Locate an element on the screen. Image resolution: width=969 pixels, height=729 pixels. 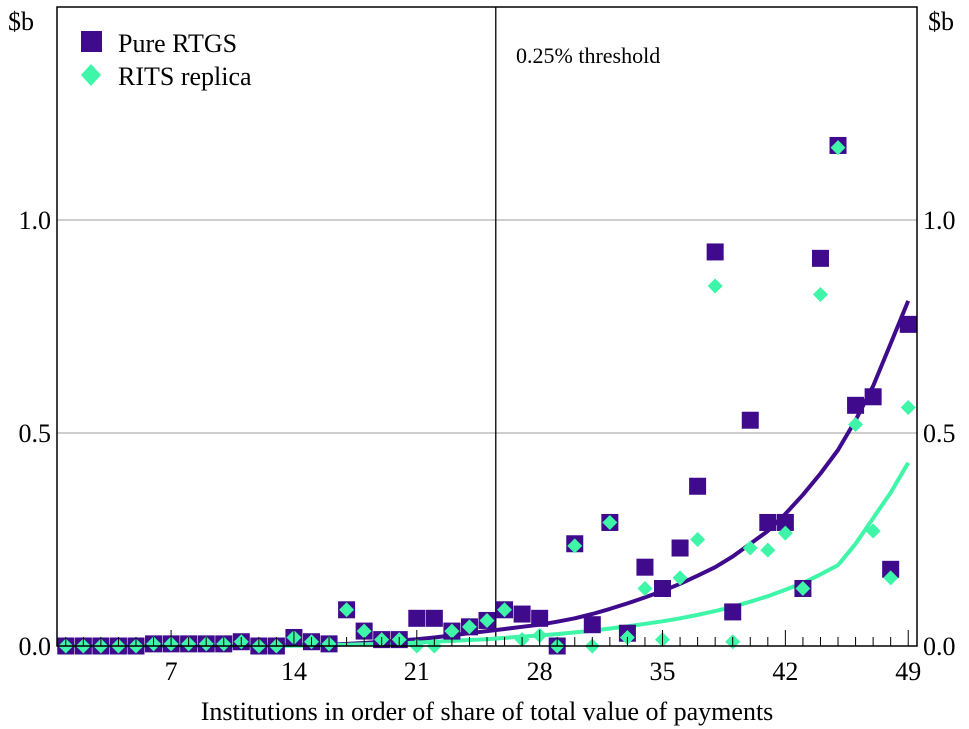
y-tick-label-right: 1.0 is located at coordinates (939, 220).